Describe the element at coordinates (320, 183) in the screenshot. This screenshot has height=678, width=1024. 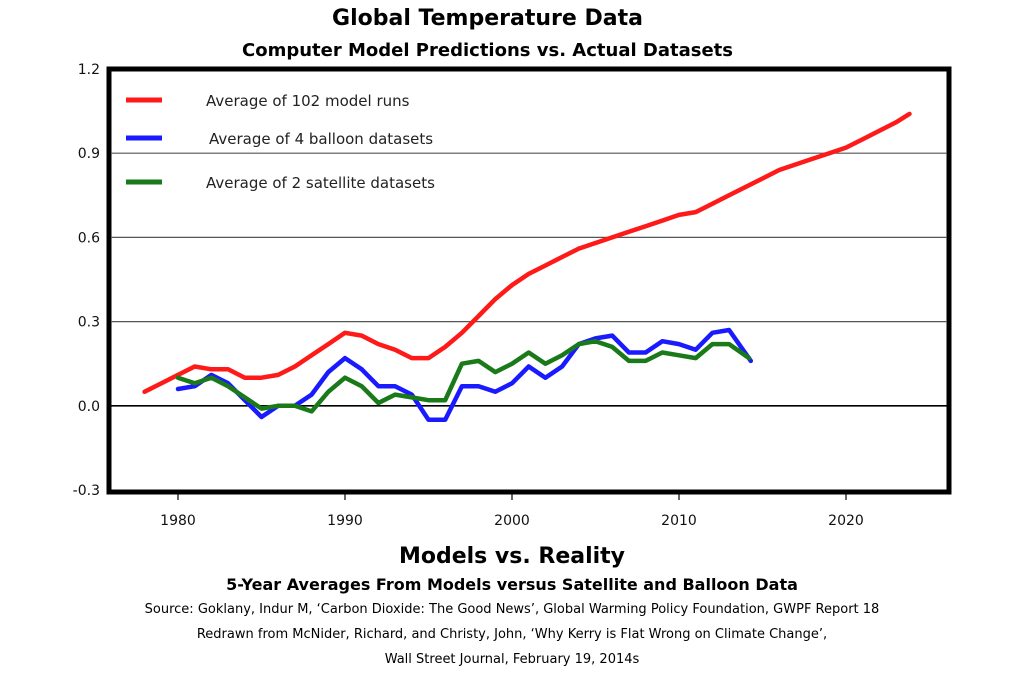
I see `legend-label-2: Average of 2 satellite datasets` at that location.